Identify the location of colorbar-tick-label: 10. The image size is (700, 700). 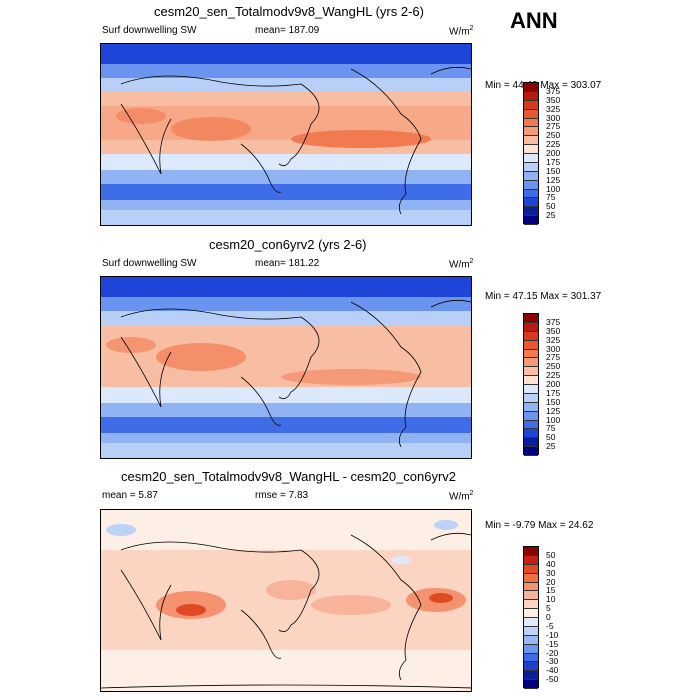
(551, 599).